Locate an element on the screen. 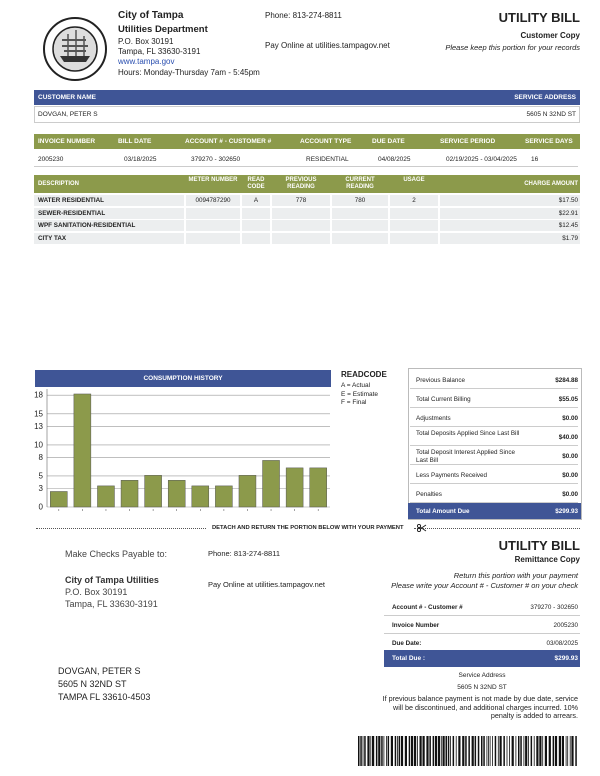 The width and height of the screenshot is (600, 776). remit-label: Account # - Customer # is located at coordinates (427, 607).